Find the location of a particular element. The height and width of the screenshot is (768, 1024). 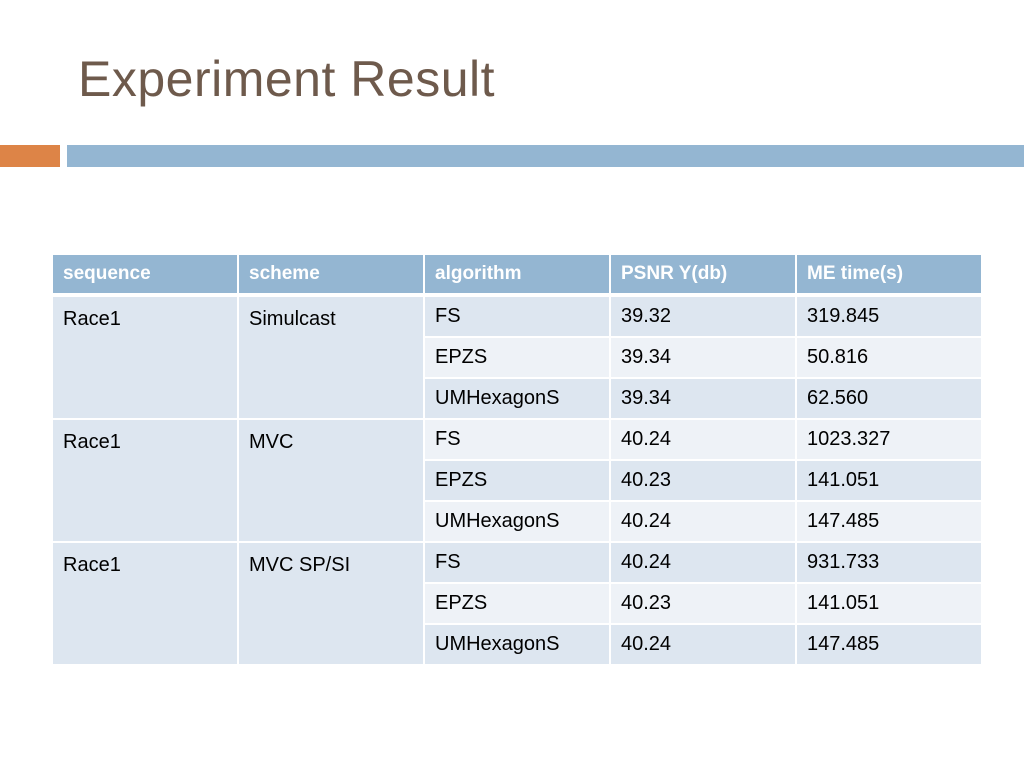

cell-me-time: 62.560 is located at coordinates (889, 398).